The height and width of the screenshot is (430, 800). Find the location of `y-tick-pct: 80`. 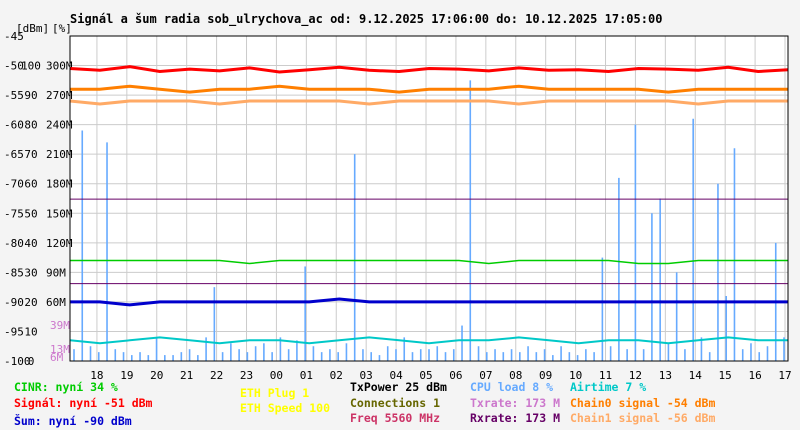

y-tick-pct: 80 is located at coordinates (30, 125).